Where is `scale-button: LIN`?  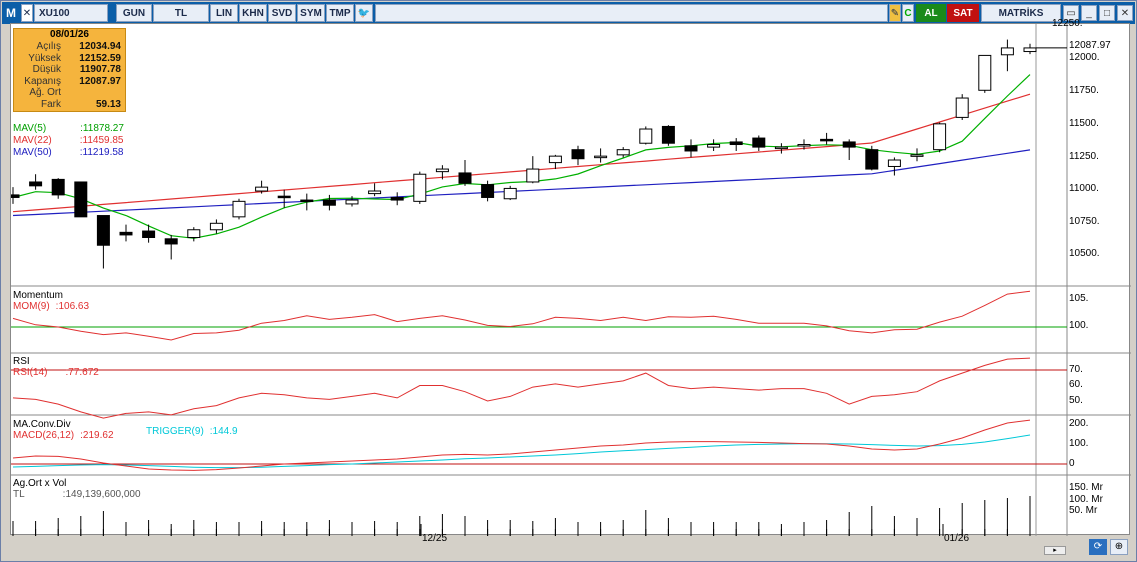
scale-button: LIN is located at coordinates (224, 13).